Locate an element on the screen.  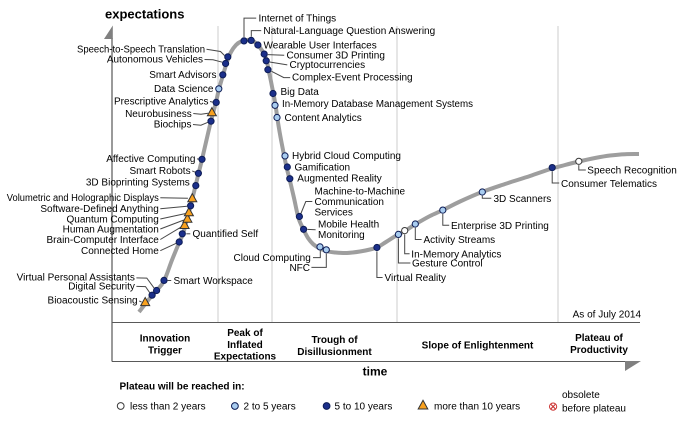
svg-text: Consumer 3D Printing is located at coordinates (336, 56).